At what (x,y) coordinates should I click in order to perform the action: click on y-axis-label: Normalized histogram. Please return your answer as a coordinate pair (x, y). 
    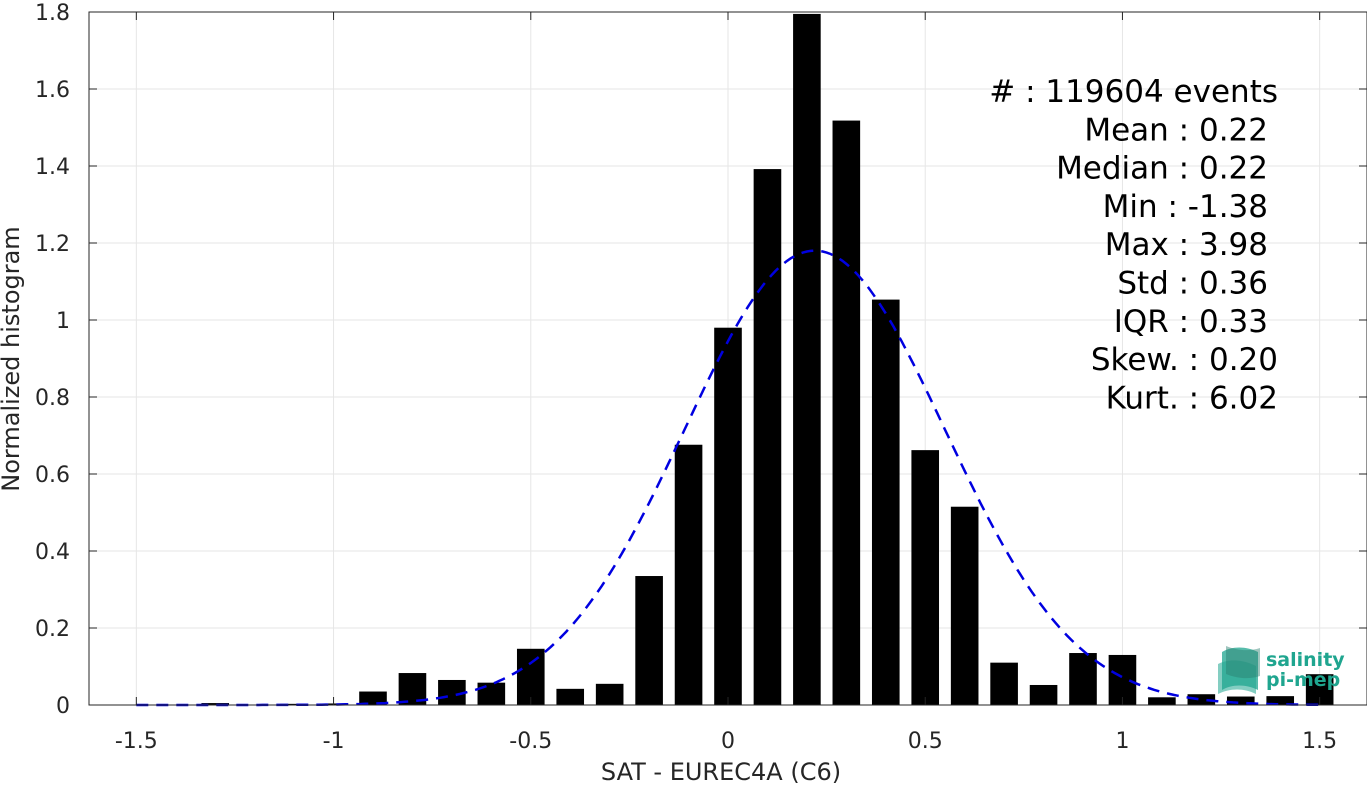
    Looking at the image, I should click on (12, 358).